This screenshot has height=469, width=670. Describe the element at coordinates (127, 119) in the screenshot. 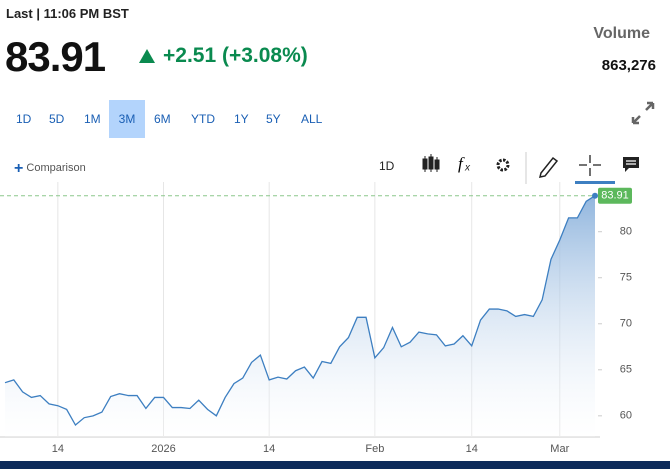

I see `range-button: 3M` at that location.